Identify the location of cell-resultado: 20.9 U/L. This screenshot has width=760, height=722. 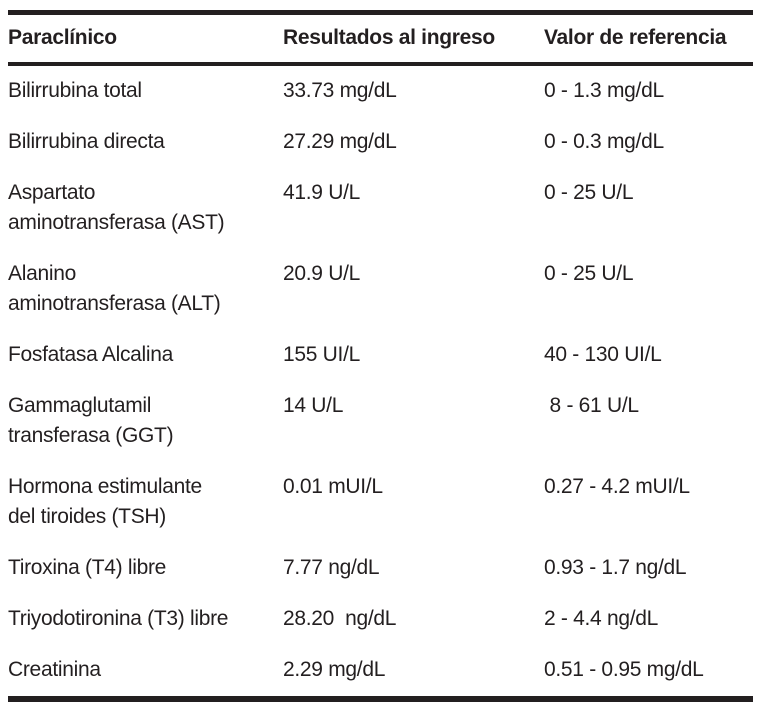
(321, 273).